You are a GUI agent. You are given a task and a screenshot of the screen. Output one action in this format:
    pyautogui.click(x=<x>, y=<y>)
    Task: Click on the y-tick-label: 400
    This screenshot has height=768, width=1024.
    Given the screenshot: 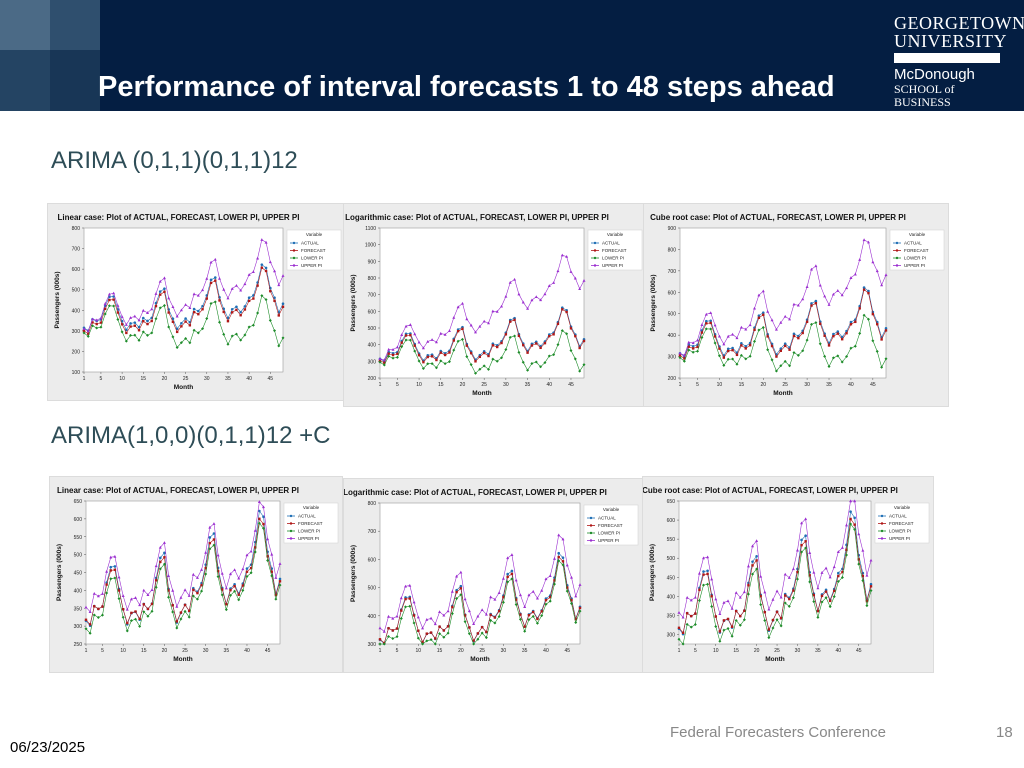 What is the action you would take?
    pyautogui.click(x=372, y=346)
    